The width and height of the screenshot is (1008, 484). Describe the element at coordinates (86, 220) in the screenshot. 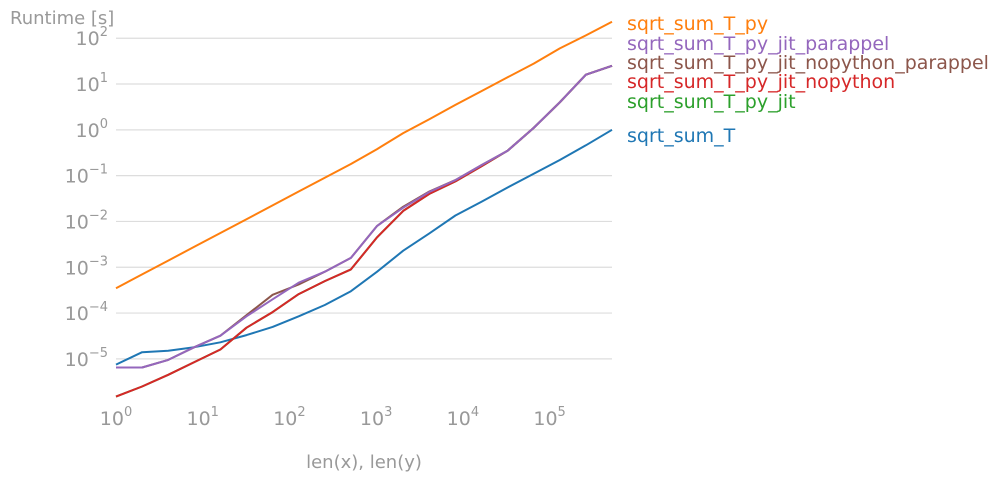

I see `y-tick-label: 10⁻²` at that location.